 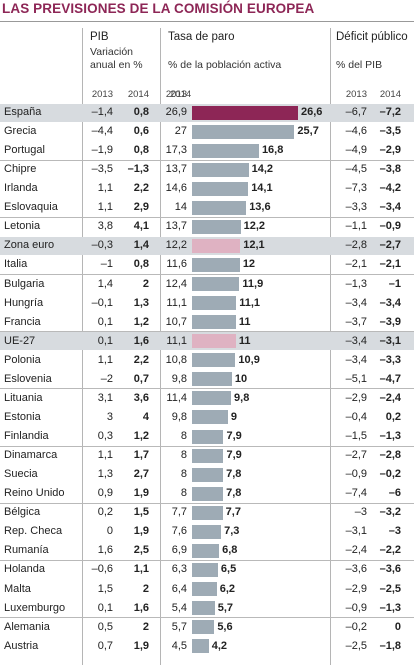 What do you see at coordinates (232, 531) in the screenshot?
I see `paro-2014-value: 7,3` at bounding box center [232, 531].